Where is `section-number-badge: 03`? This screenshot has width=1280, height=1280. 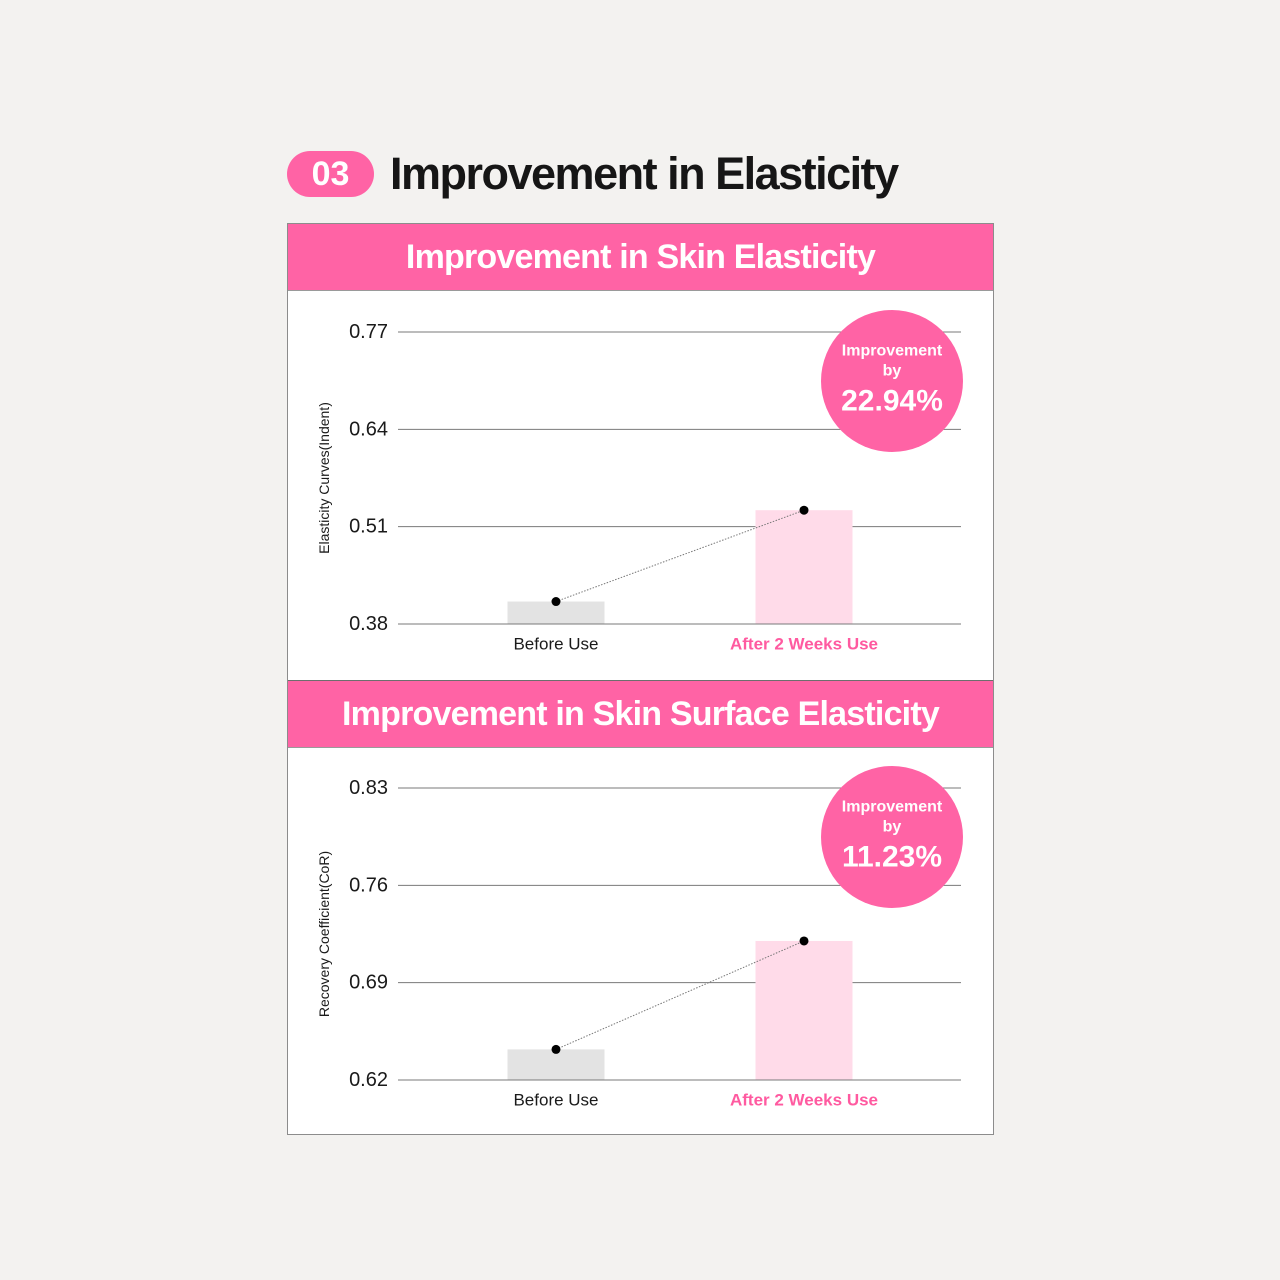
section-number-badge: 03 is located at coordinates (330, 174).